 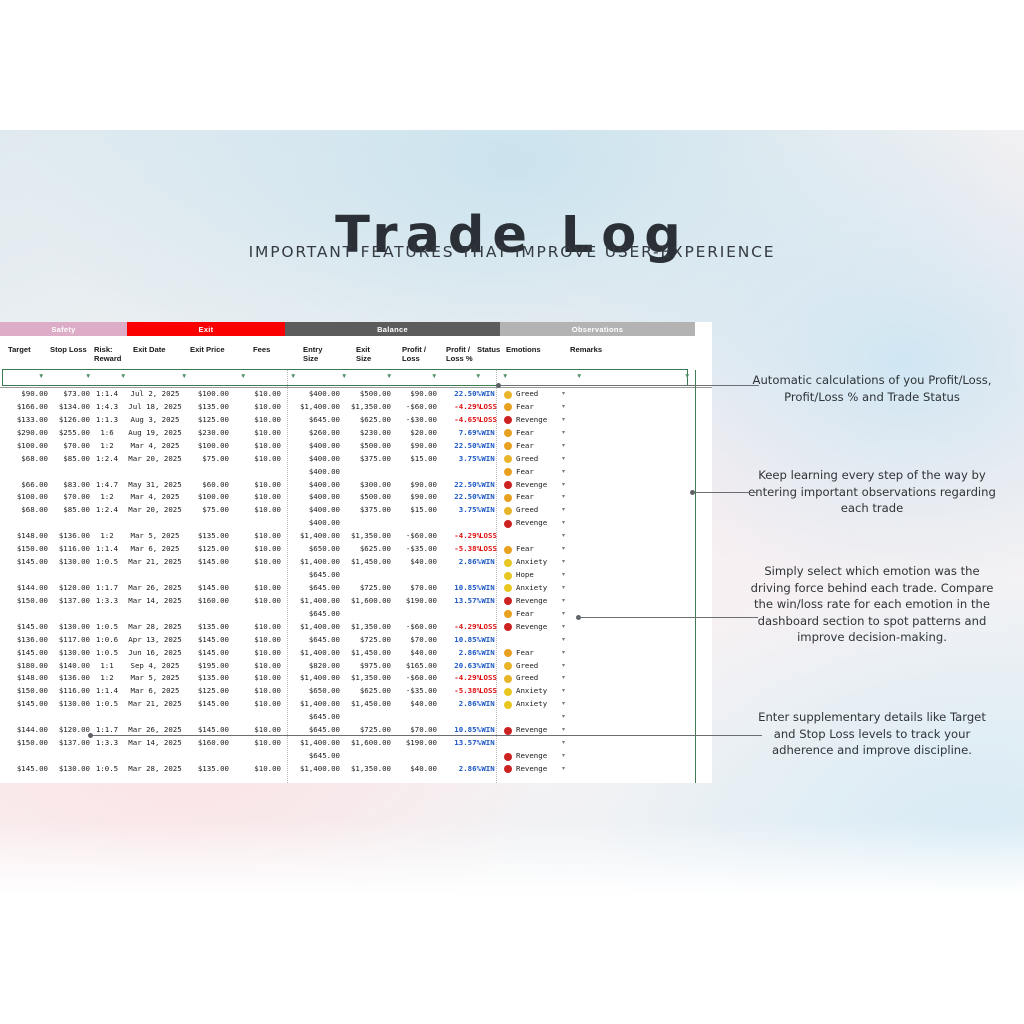 What do you see at coordinates (370, 652) in the screenshot?
I see `cell-exitsize: $1,450.00` at bounding box center [370, 652].